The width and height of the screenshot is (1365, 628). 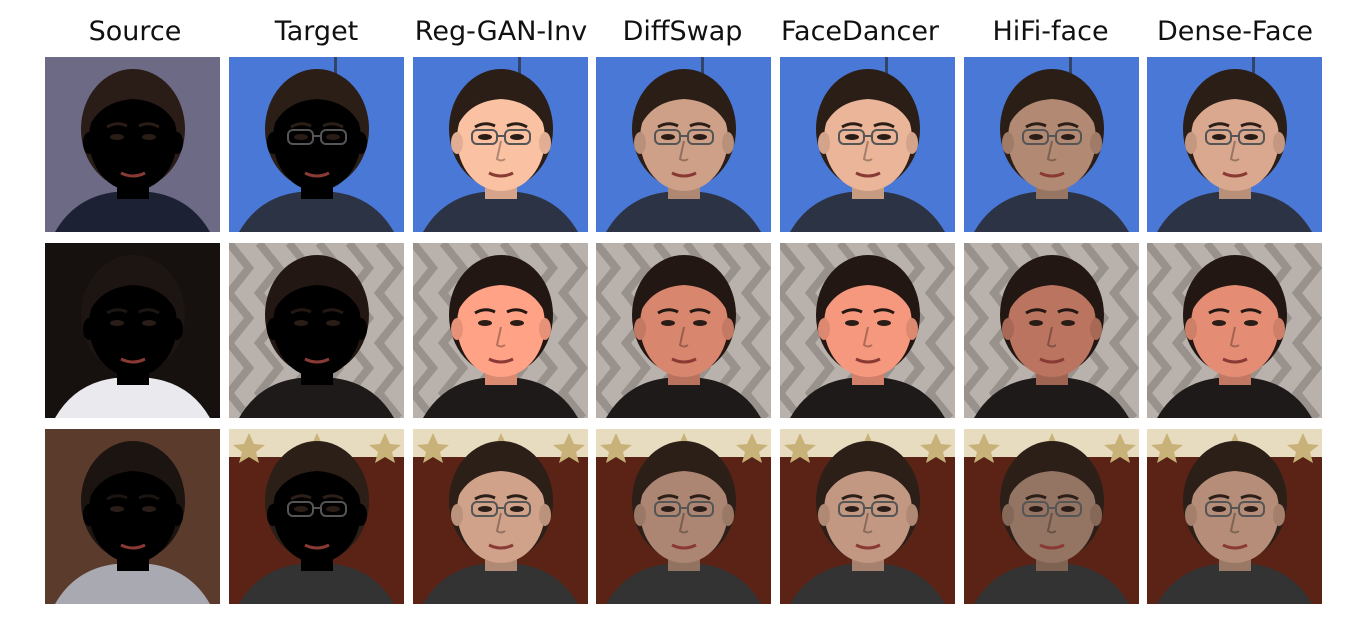 I want to click on image-row2-source, so click(x=132, y=330).